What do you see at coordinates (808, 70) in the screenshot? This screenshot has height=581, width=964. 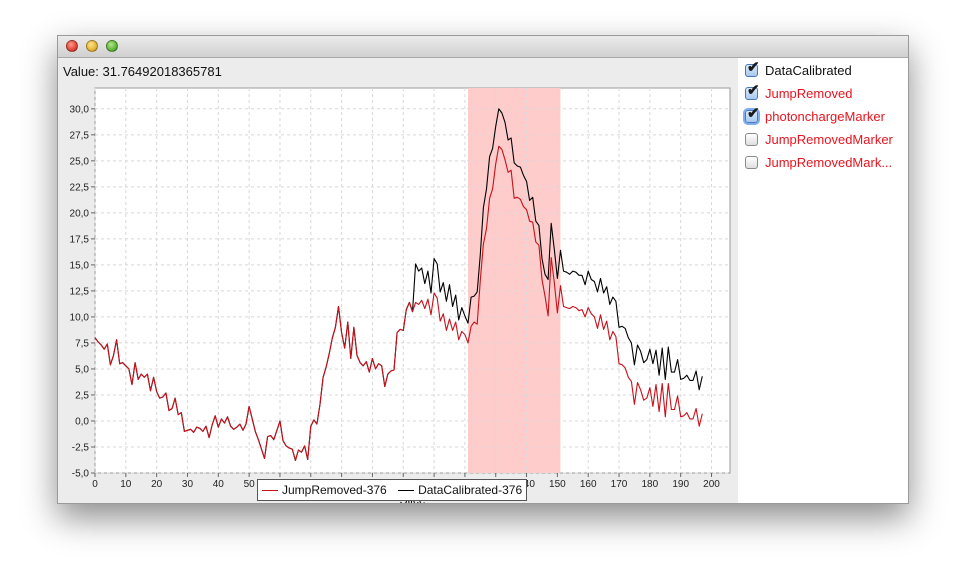 I see `series-toggle-label: DataCalibrated` at bounding box center [808, 70].